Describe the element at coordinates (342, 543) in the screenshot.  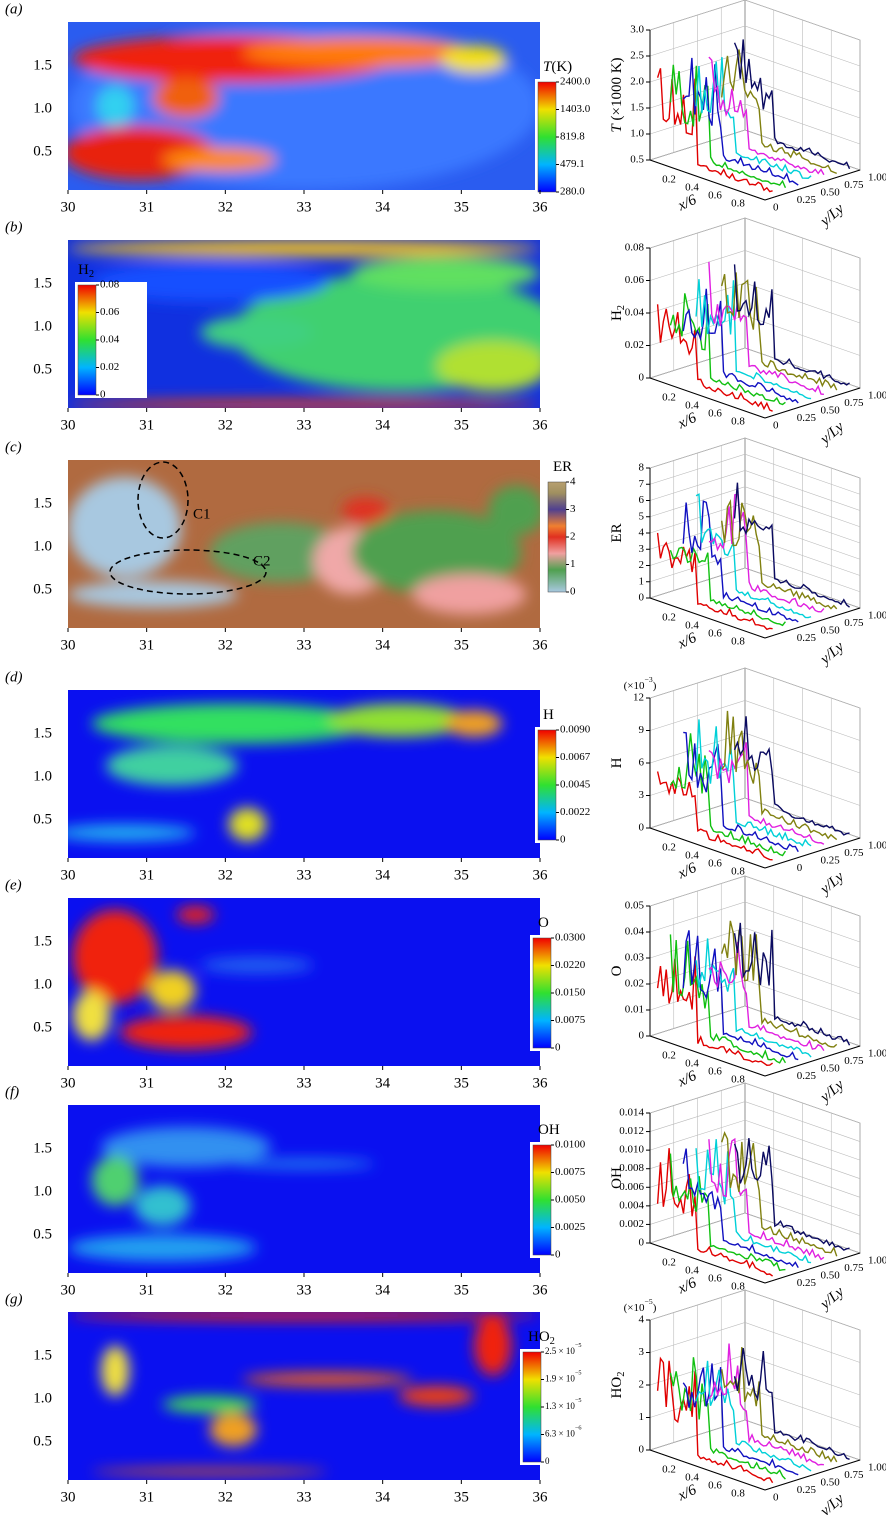
I see `contour-plot: C1 C2 ER4 3 2 1 0` at that location.